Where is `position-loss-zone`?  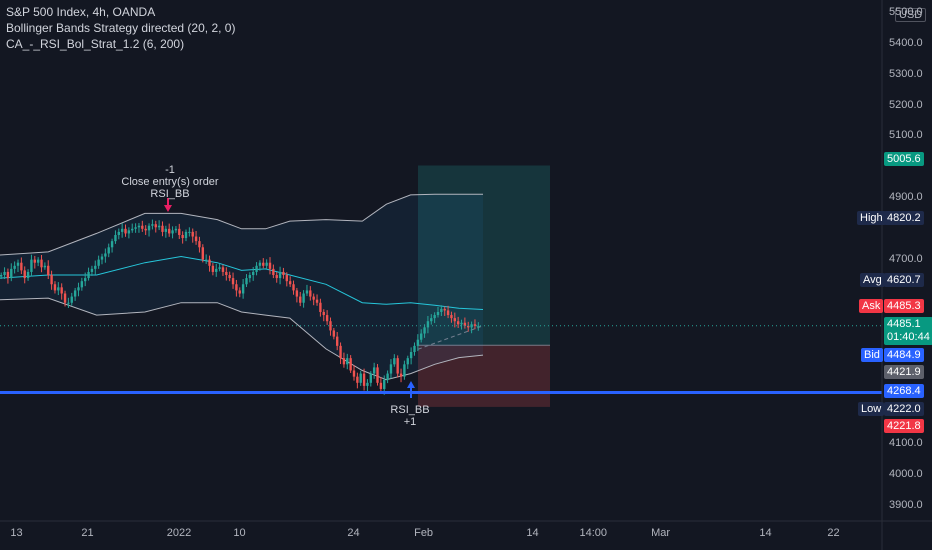
position-loss-zone is located at coordinates (484, 376).